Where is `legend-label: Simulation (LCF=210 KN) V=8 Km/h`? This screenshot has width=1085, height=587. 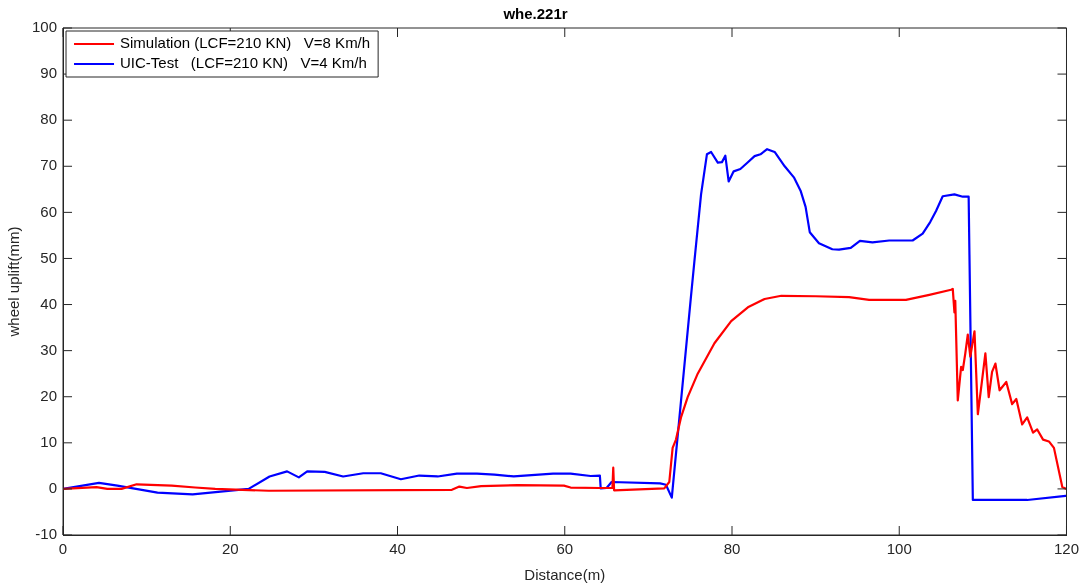
legend-label: Simulation (LCF=210 KN) V=8 Km/h is located at coordinates (245, 43).